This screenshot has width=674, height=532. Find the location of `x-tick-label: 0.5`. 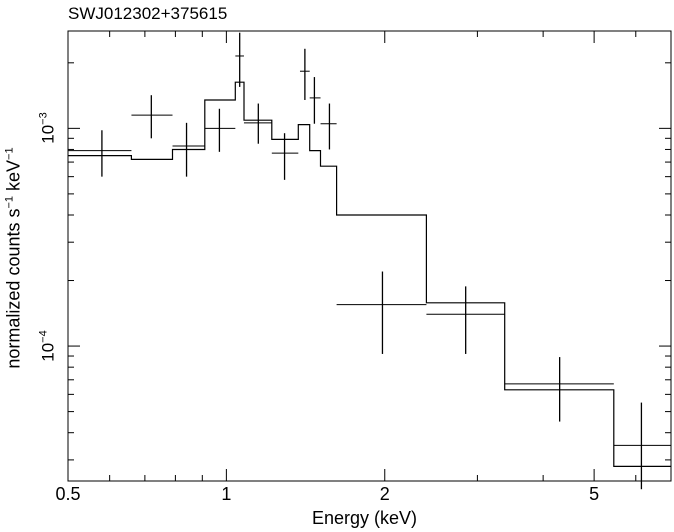

x-tick-label: 0.5 is located at coordinates (68, 494).